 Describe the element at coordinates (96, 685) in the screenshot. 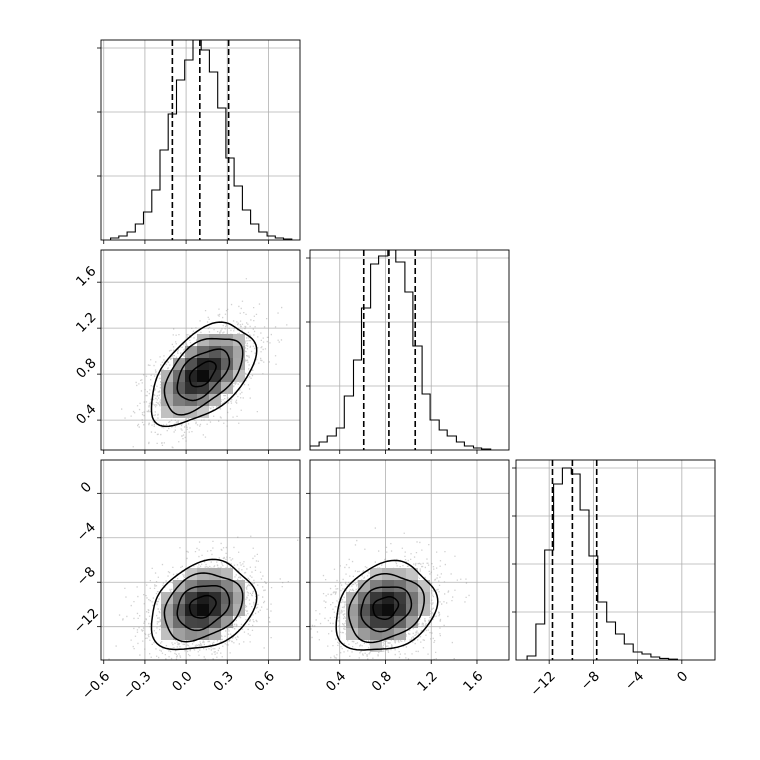

I see `x-tick-label: −0.6` at that location.